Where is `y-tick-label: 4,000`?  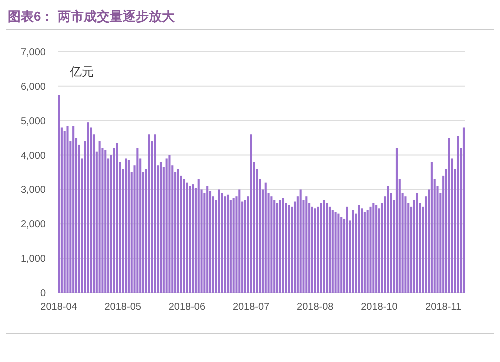
y-tick-label: 4,000 is located at coordinates (33, 156).